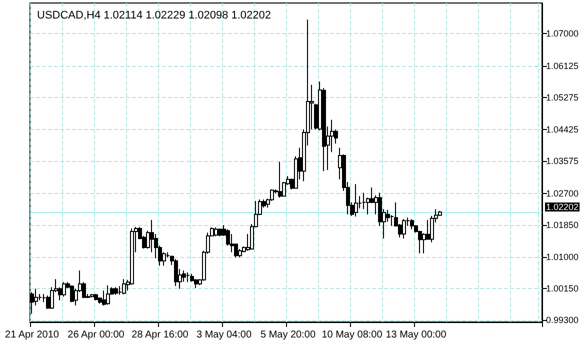 This screenshot has height=340, width=586. I want to click on y-tick-label: 1.01850, so click(562, 225).